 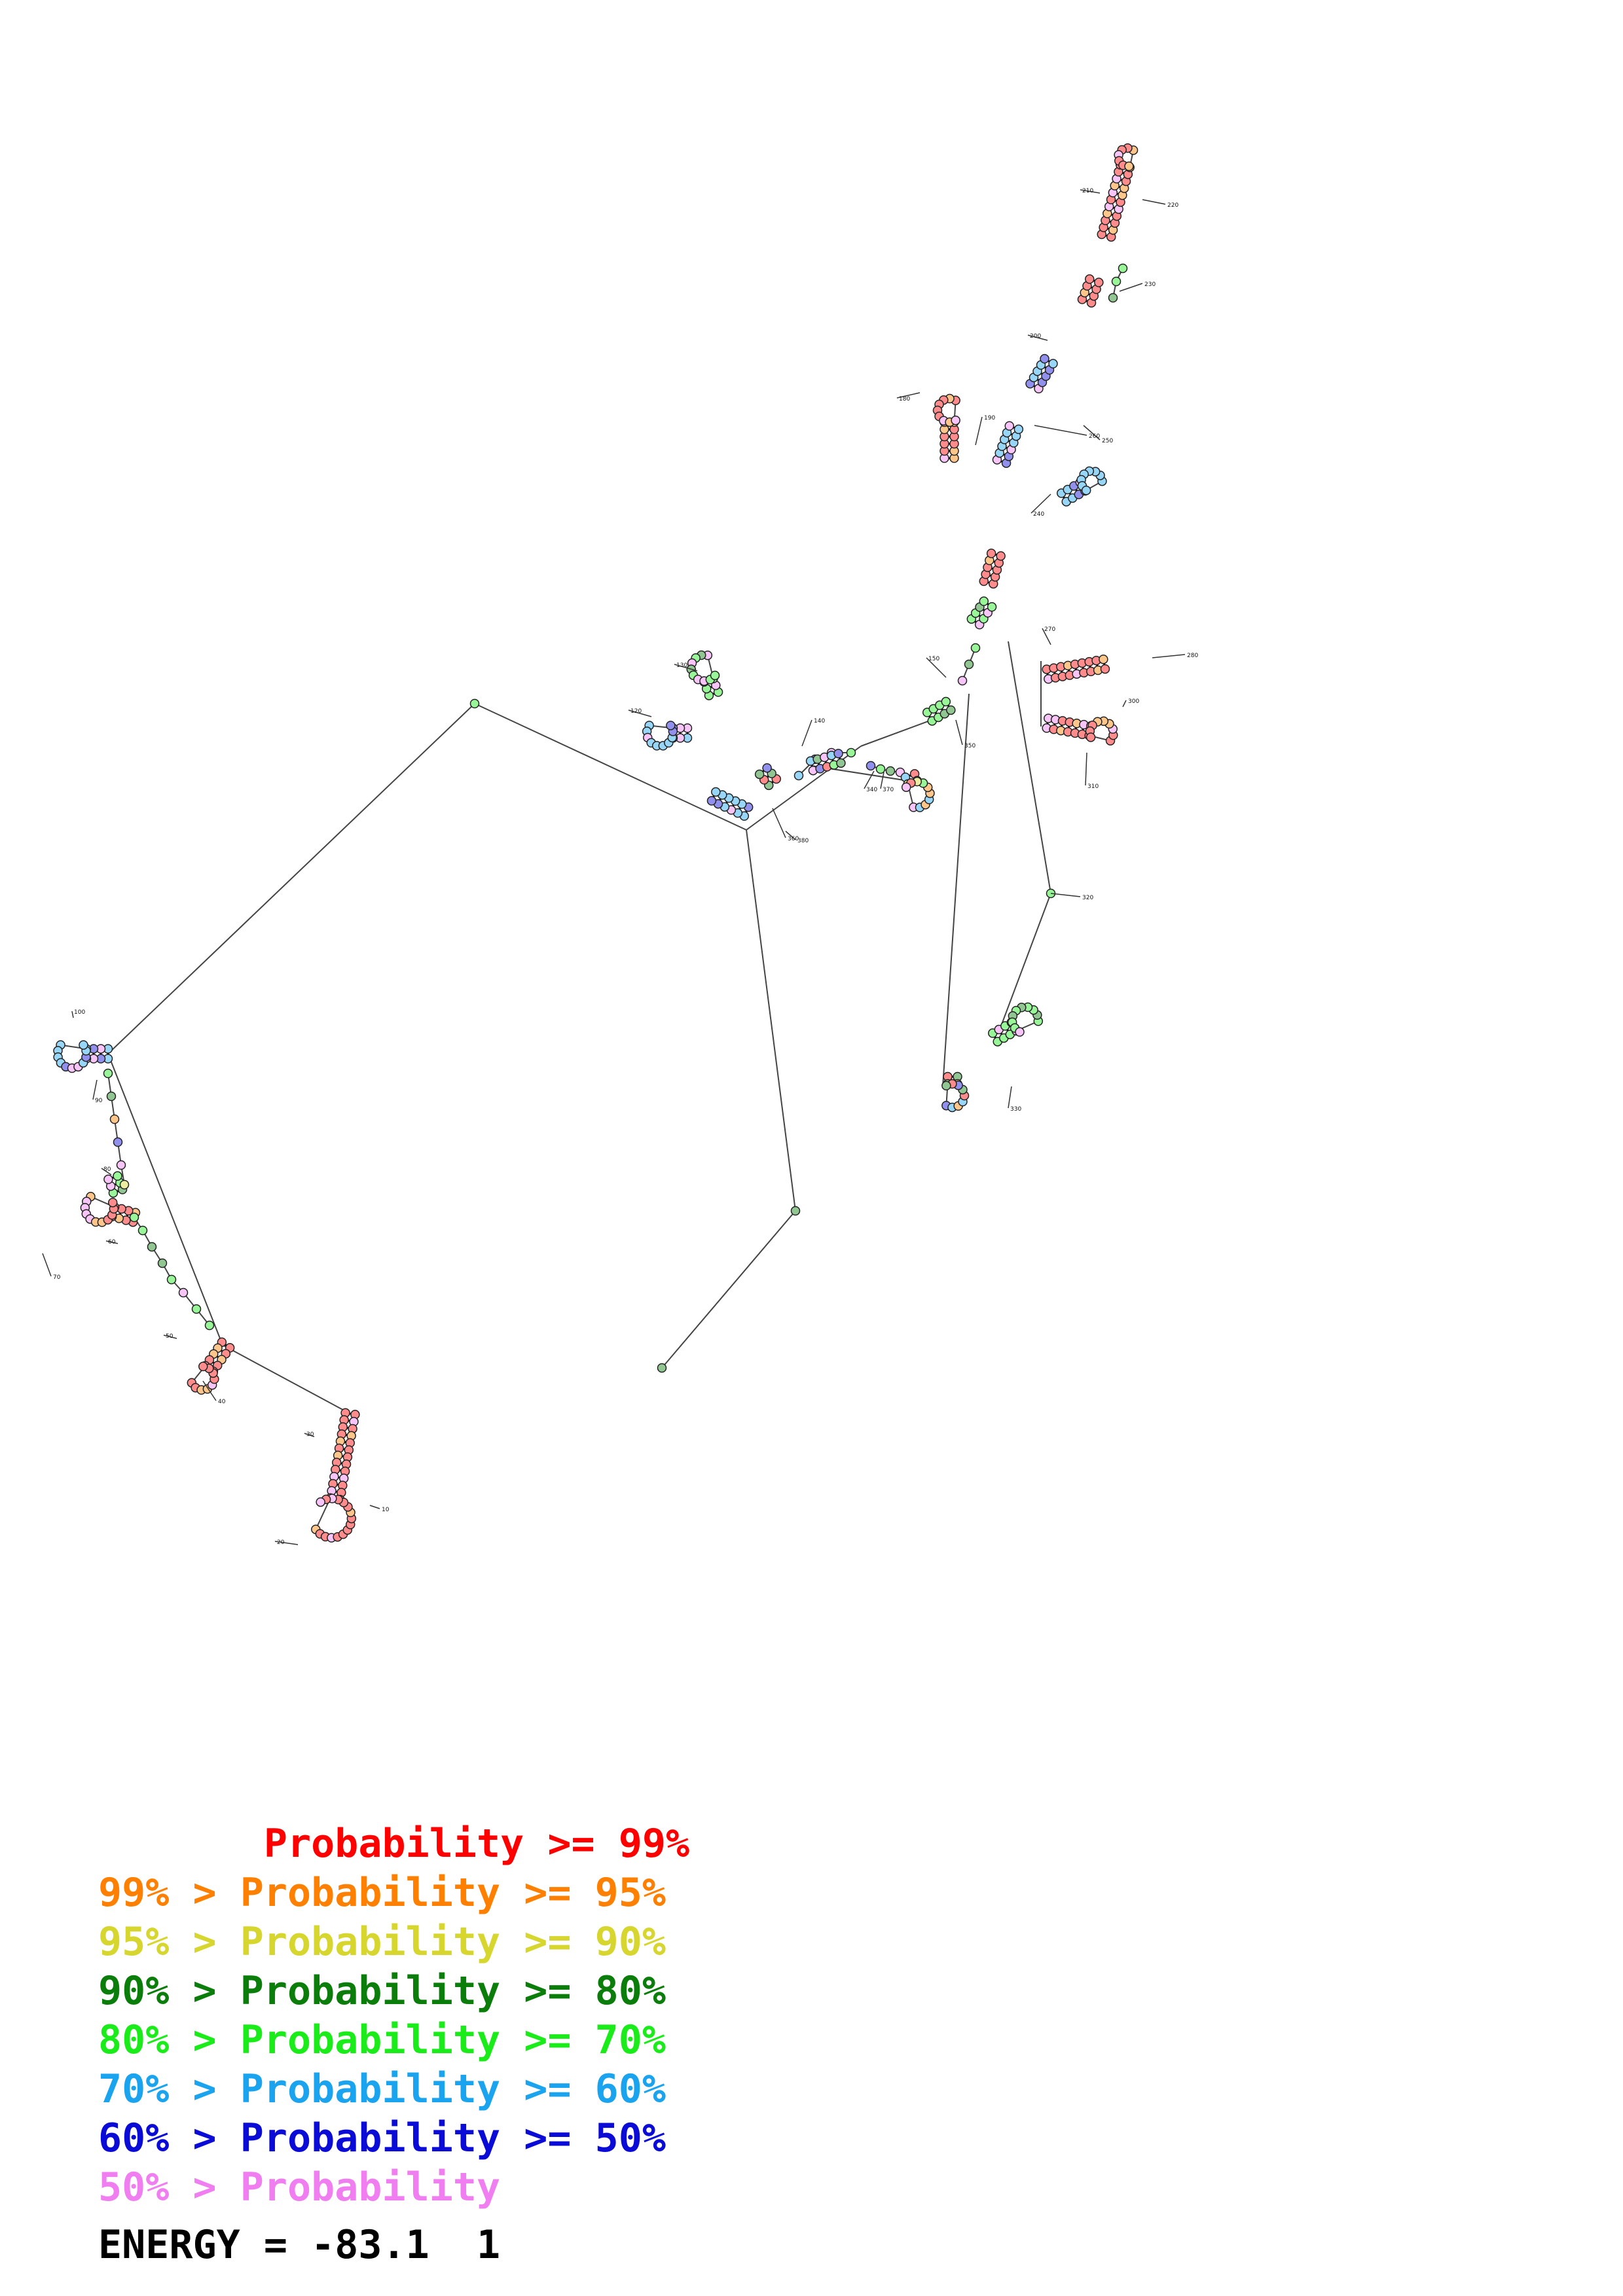 What do you see at coordinates (1087, 898) in the screenshot?
I see `tick-label: 320` at bounding box center [1087, 898].